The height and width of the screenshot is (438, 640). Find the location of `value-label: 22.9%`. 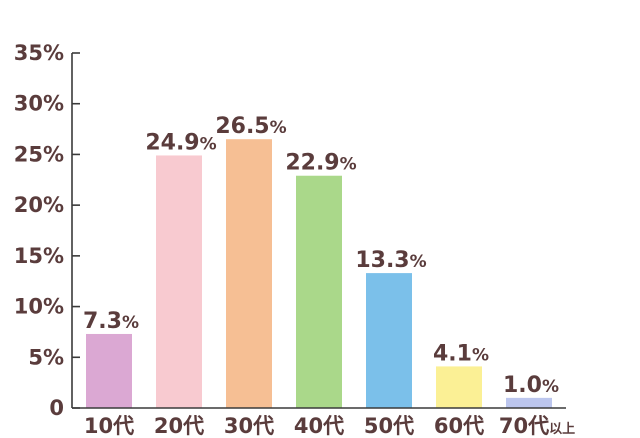

value-label: 22.9% is located at coordinates (320, 163).